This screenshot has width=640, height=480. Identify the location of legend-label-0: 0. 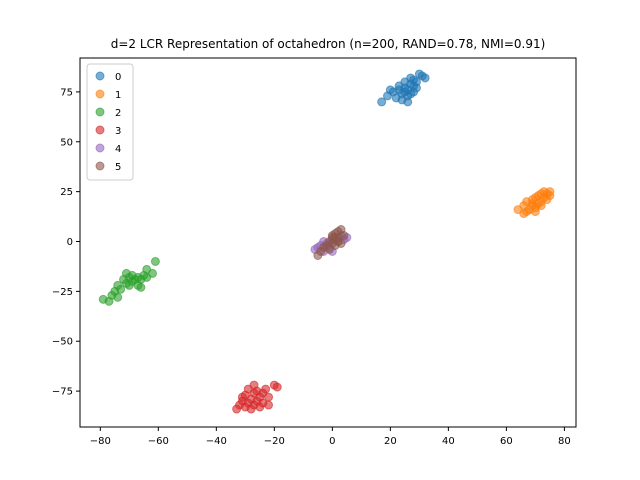
(118, 77).